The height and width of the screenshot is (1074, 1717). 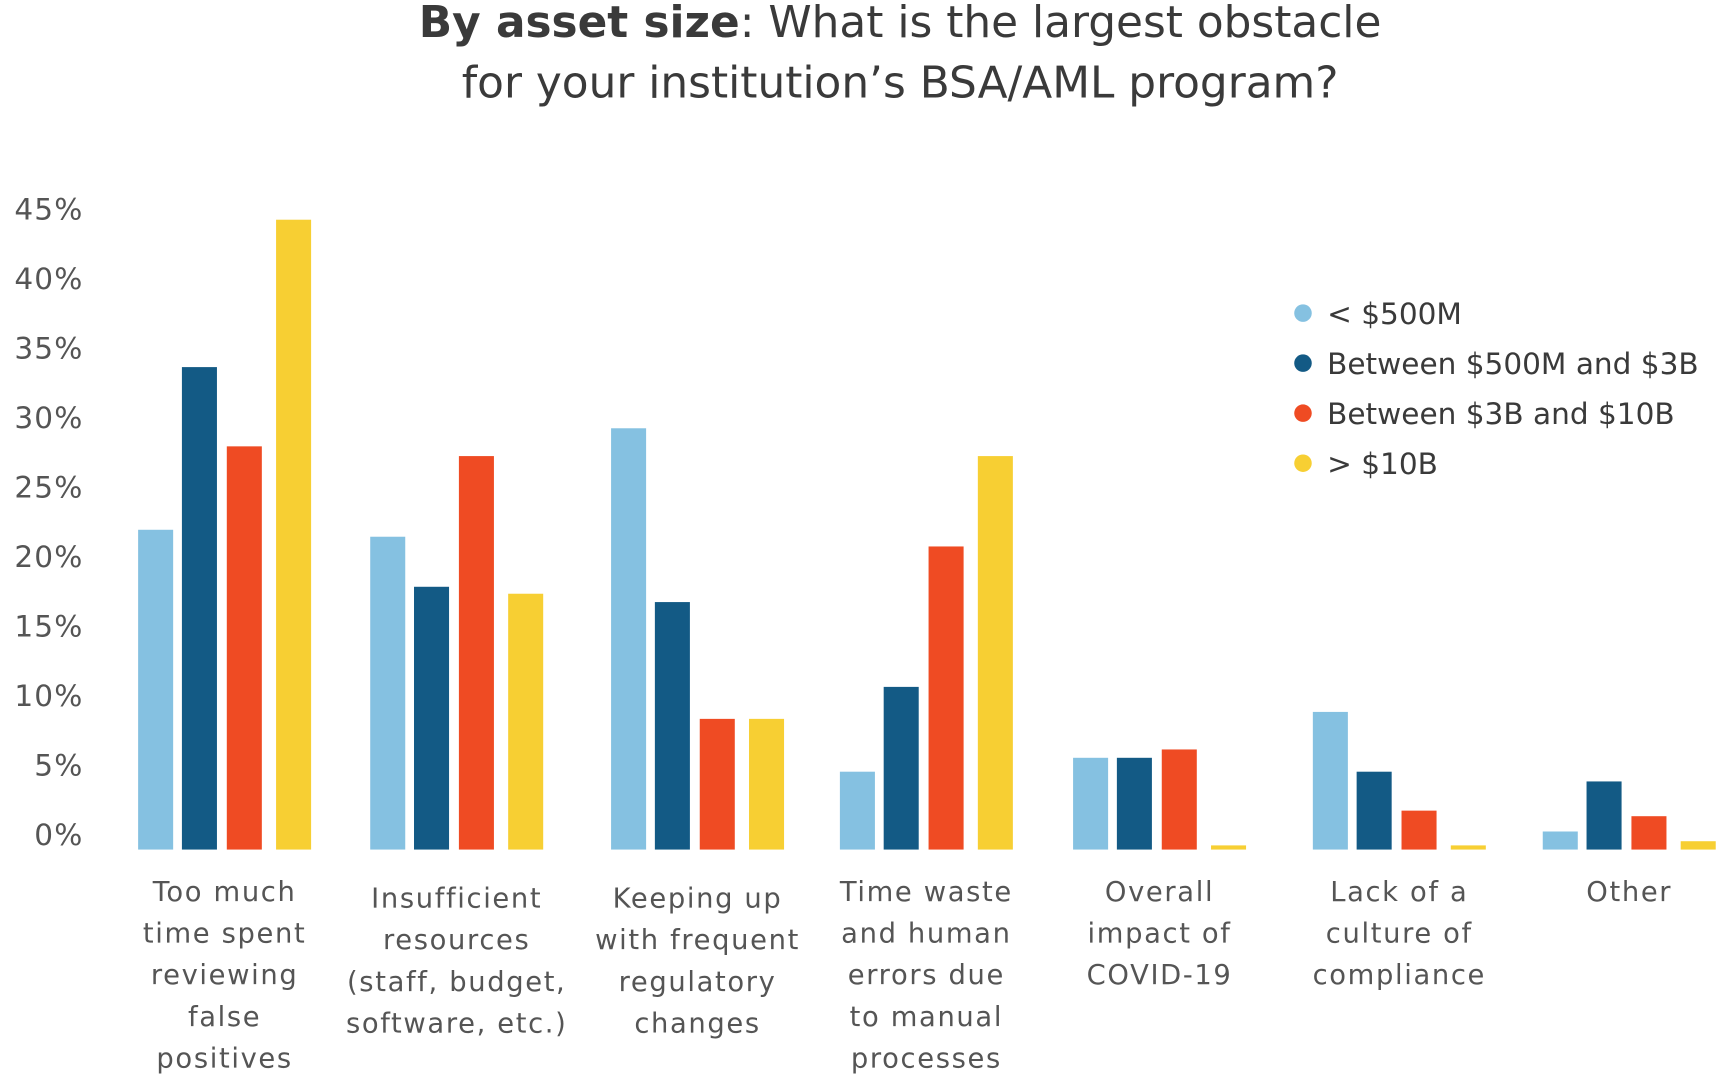 What do you see at coordinates (926, 1017) in the screenshot?
I see `x-category-label: to manual` at bounding box center [926, 1017].